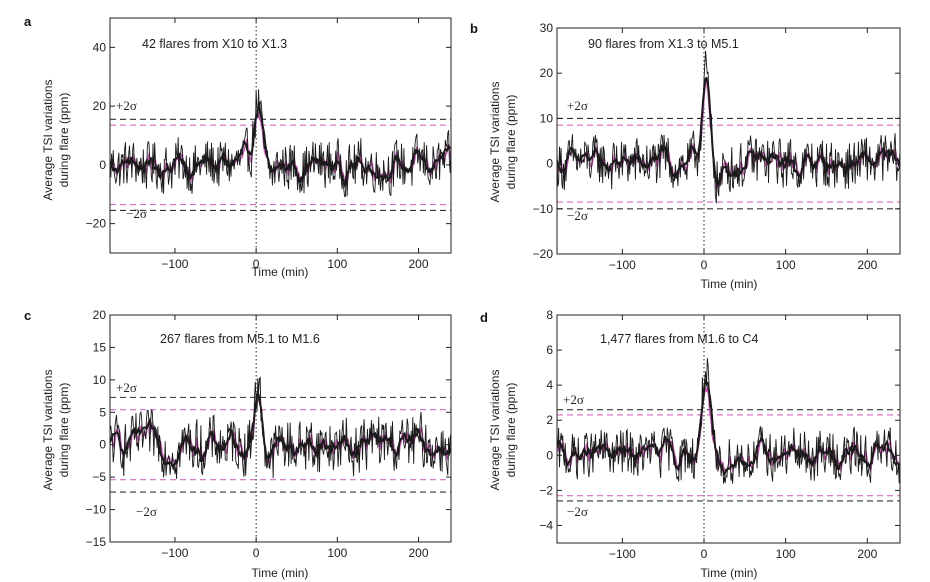 Image resolution: width=930 pixels, height=582 pixels. I want to click on y-axis-label-c-line1: Average TSI variations, so click(48, 430).